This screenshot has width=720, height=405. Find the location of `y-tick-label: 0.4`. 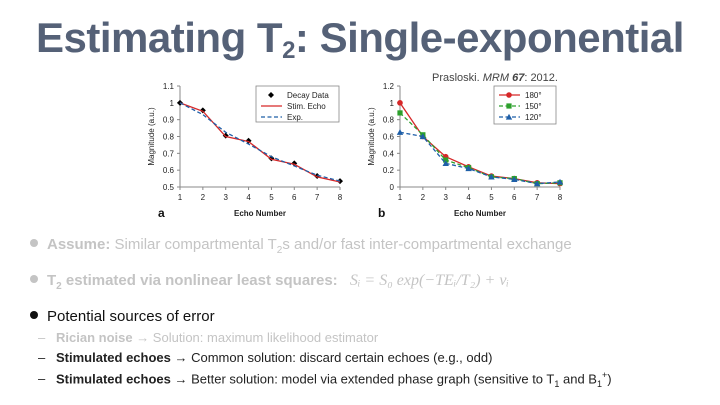

y-tick-label: 0.4 is located at coordinates (389, 153).